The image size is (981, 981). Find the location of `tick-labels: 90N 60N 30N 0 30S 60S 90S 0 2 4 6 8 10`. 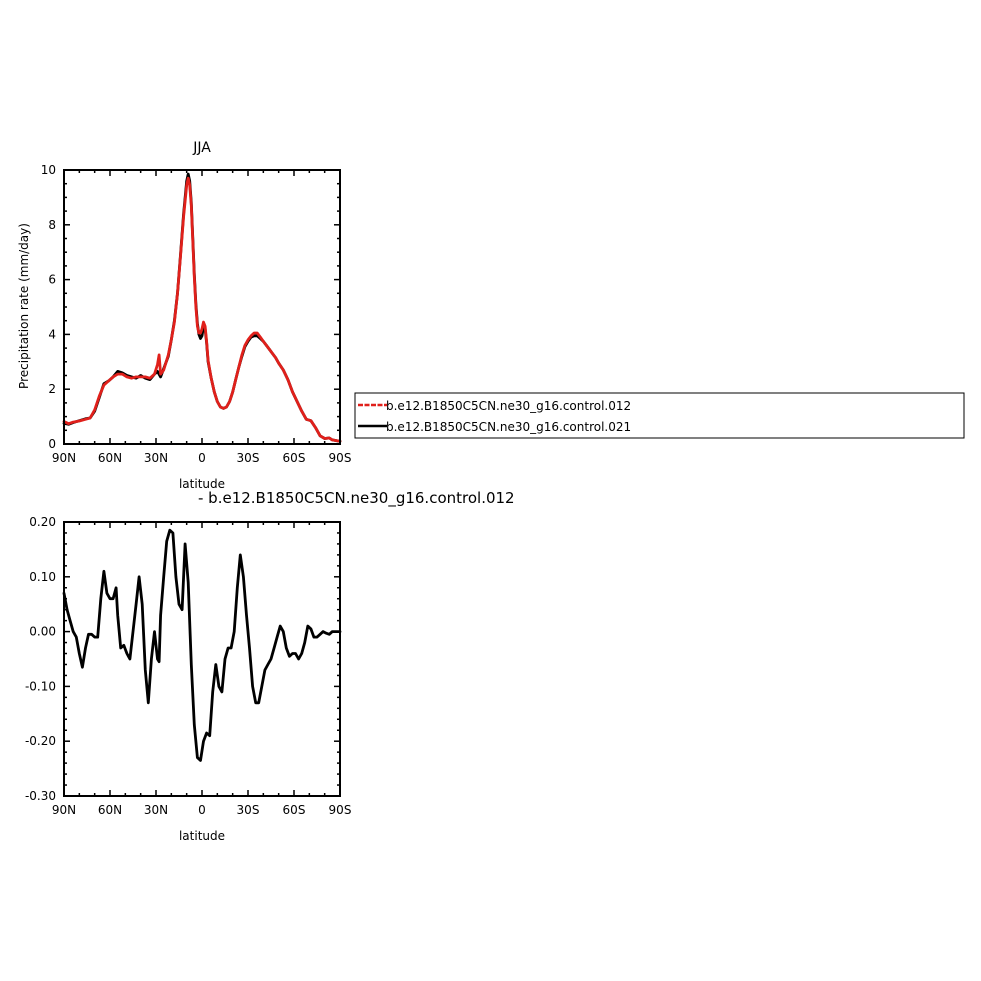

tick-labels: 90N 60N 30N 0 30S 60S 90S 0 2 4 6 8 10 is located at coordinates (196, 314).